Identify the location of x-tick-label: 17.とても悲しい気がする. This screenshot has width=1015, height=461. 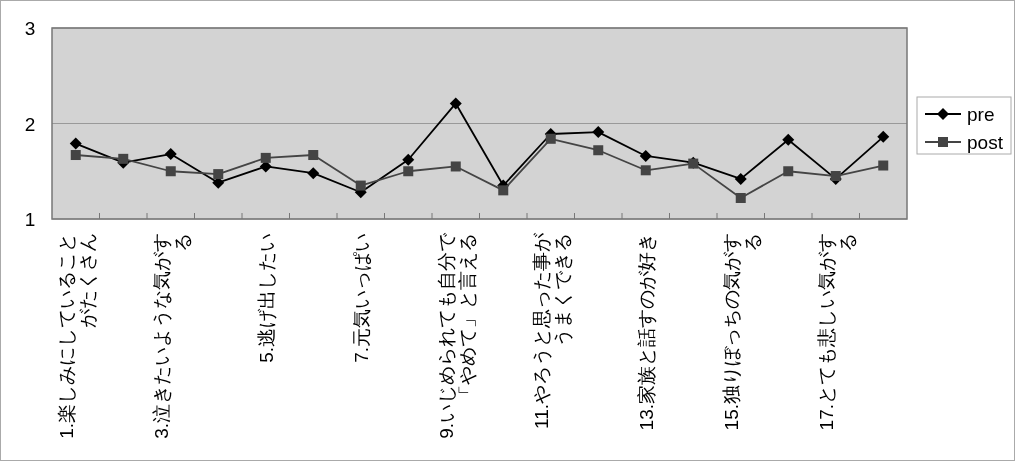
(836, 332).